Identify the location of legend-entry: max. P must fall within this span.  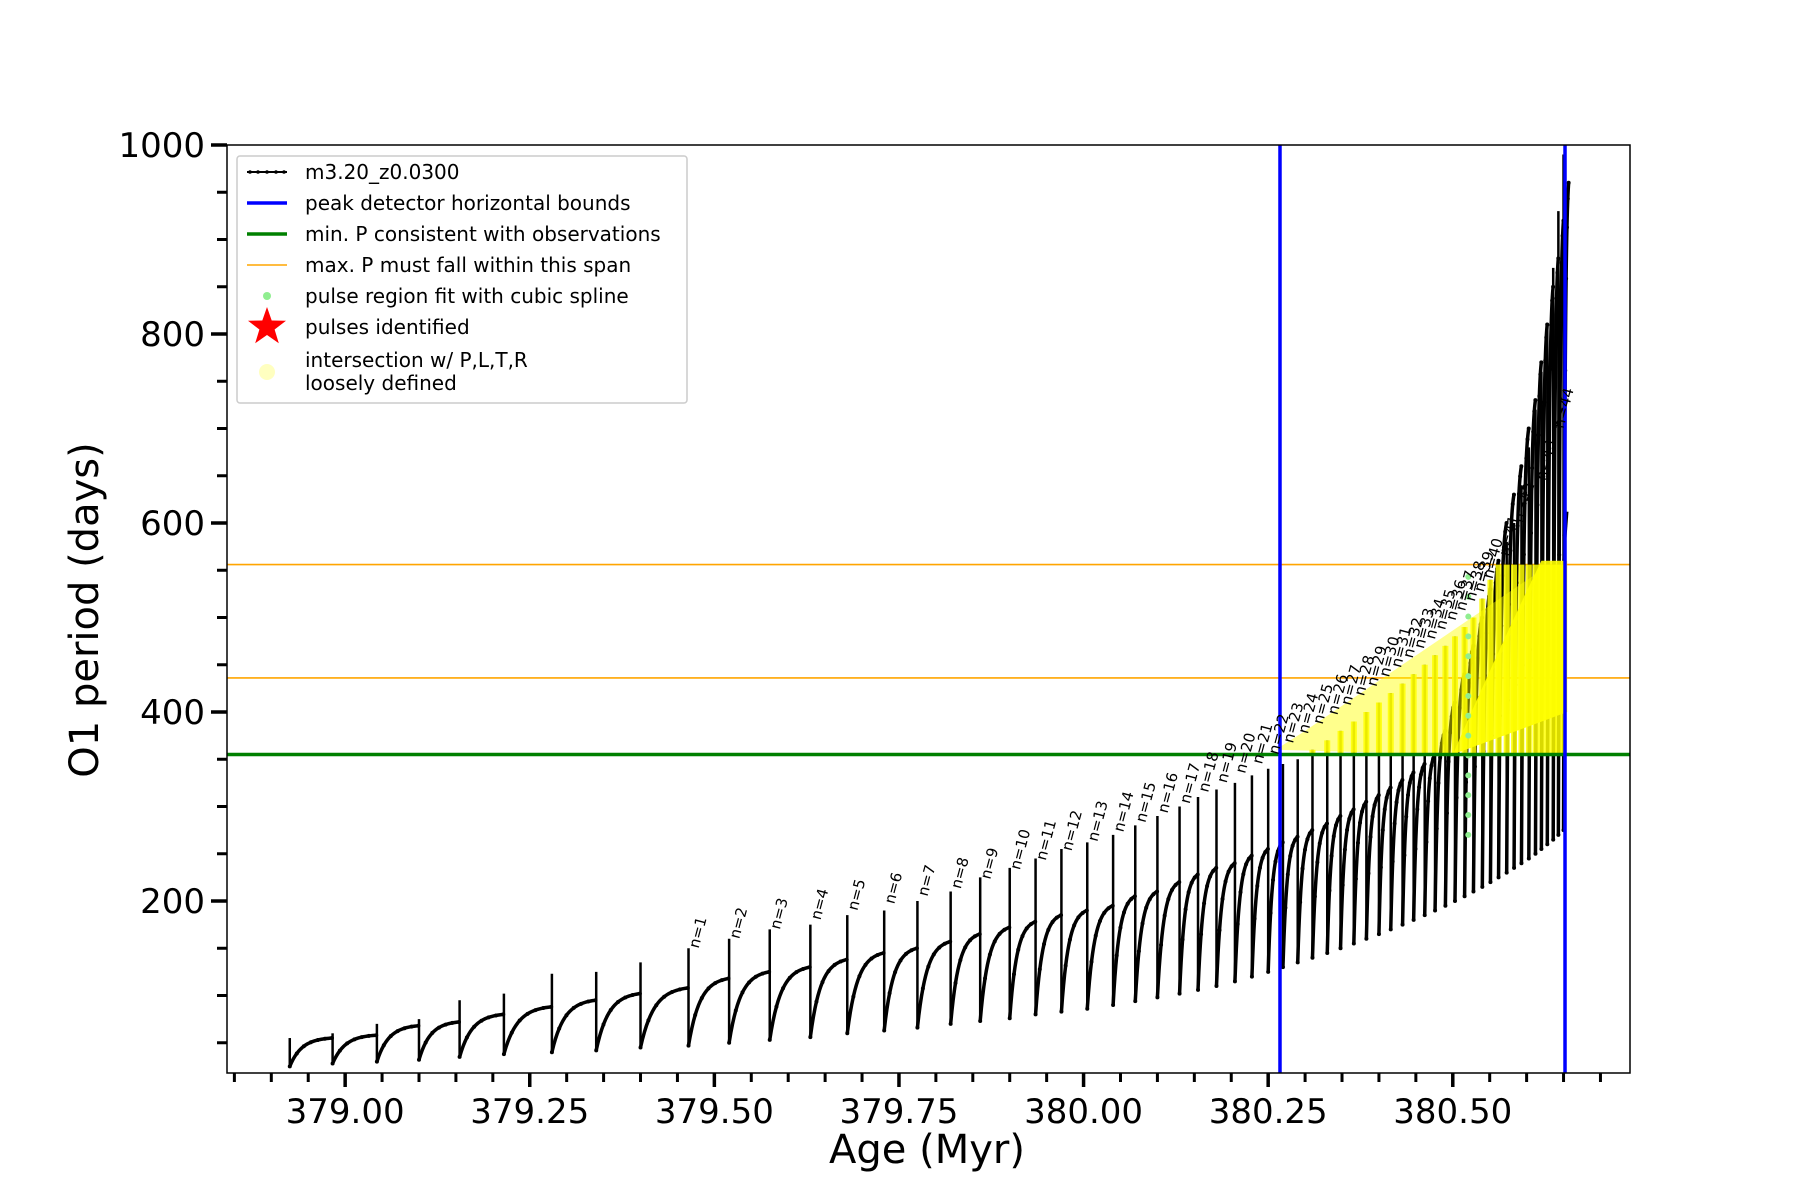
(439, 265).